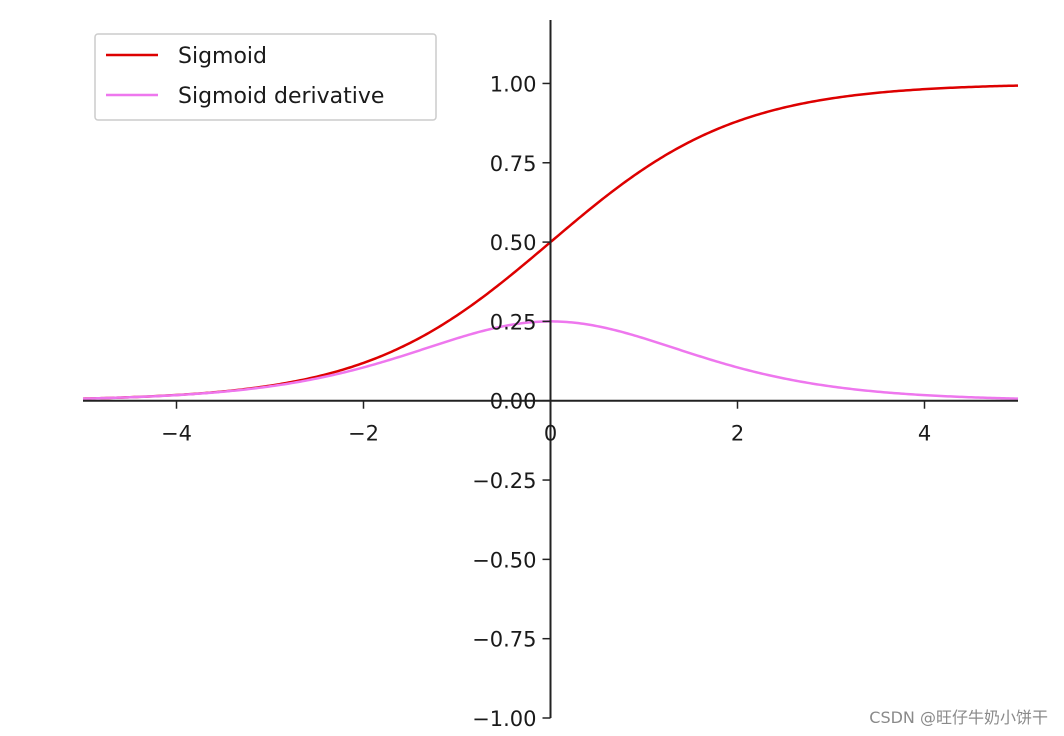 The height and width of the screenshot is (736, 1064). I want to click on y-tick-label: 0.25, so click(513, 322).